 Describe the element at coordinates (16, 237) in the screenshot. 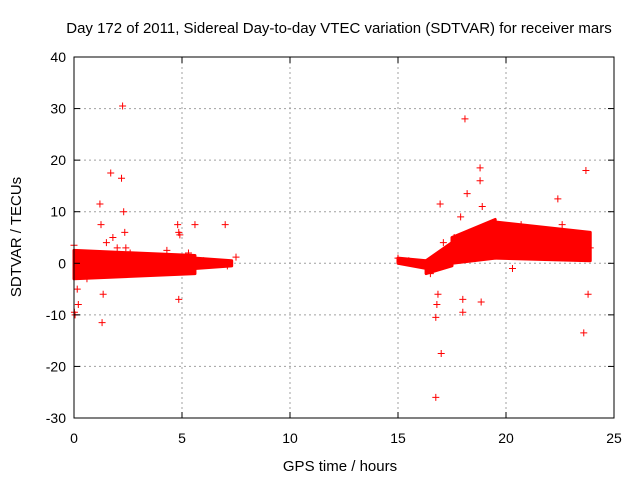

I see `y-axis-label: SDTVAR / TECUs` at that location.